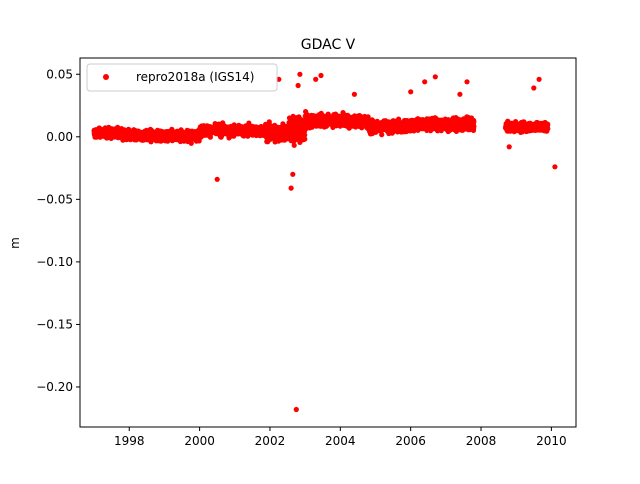 The width and height of the screenshot is (640, 484). I want to click on x-tick-label: 2010, so click(551, 441).